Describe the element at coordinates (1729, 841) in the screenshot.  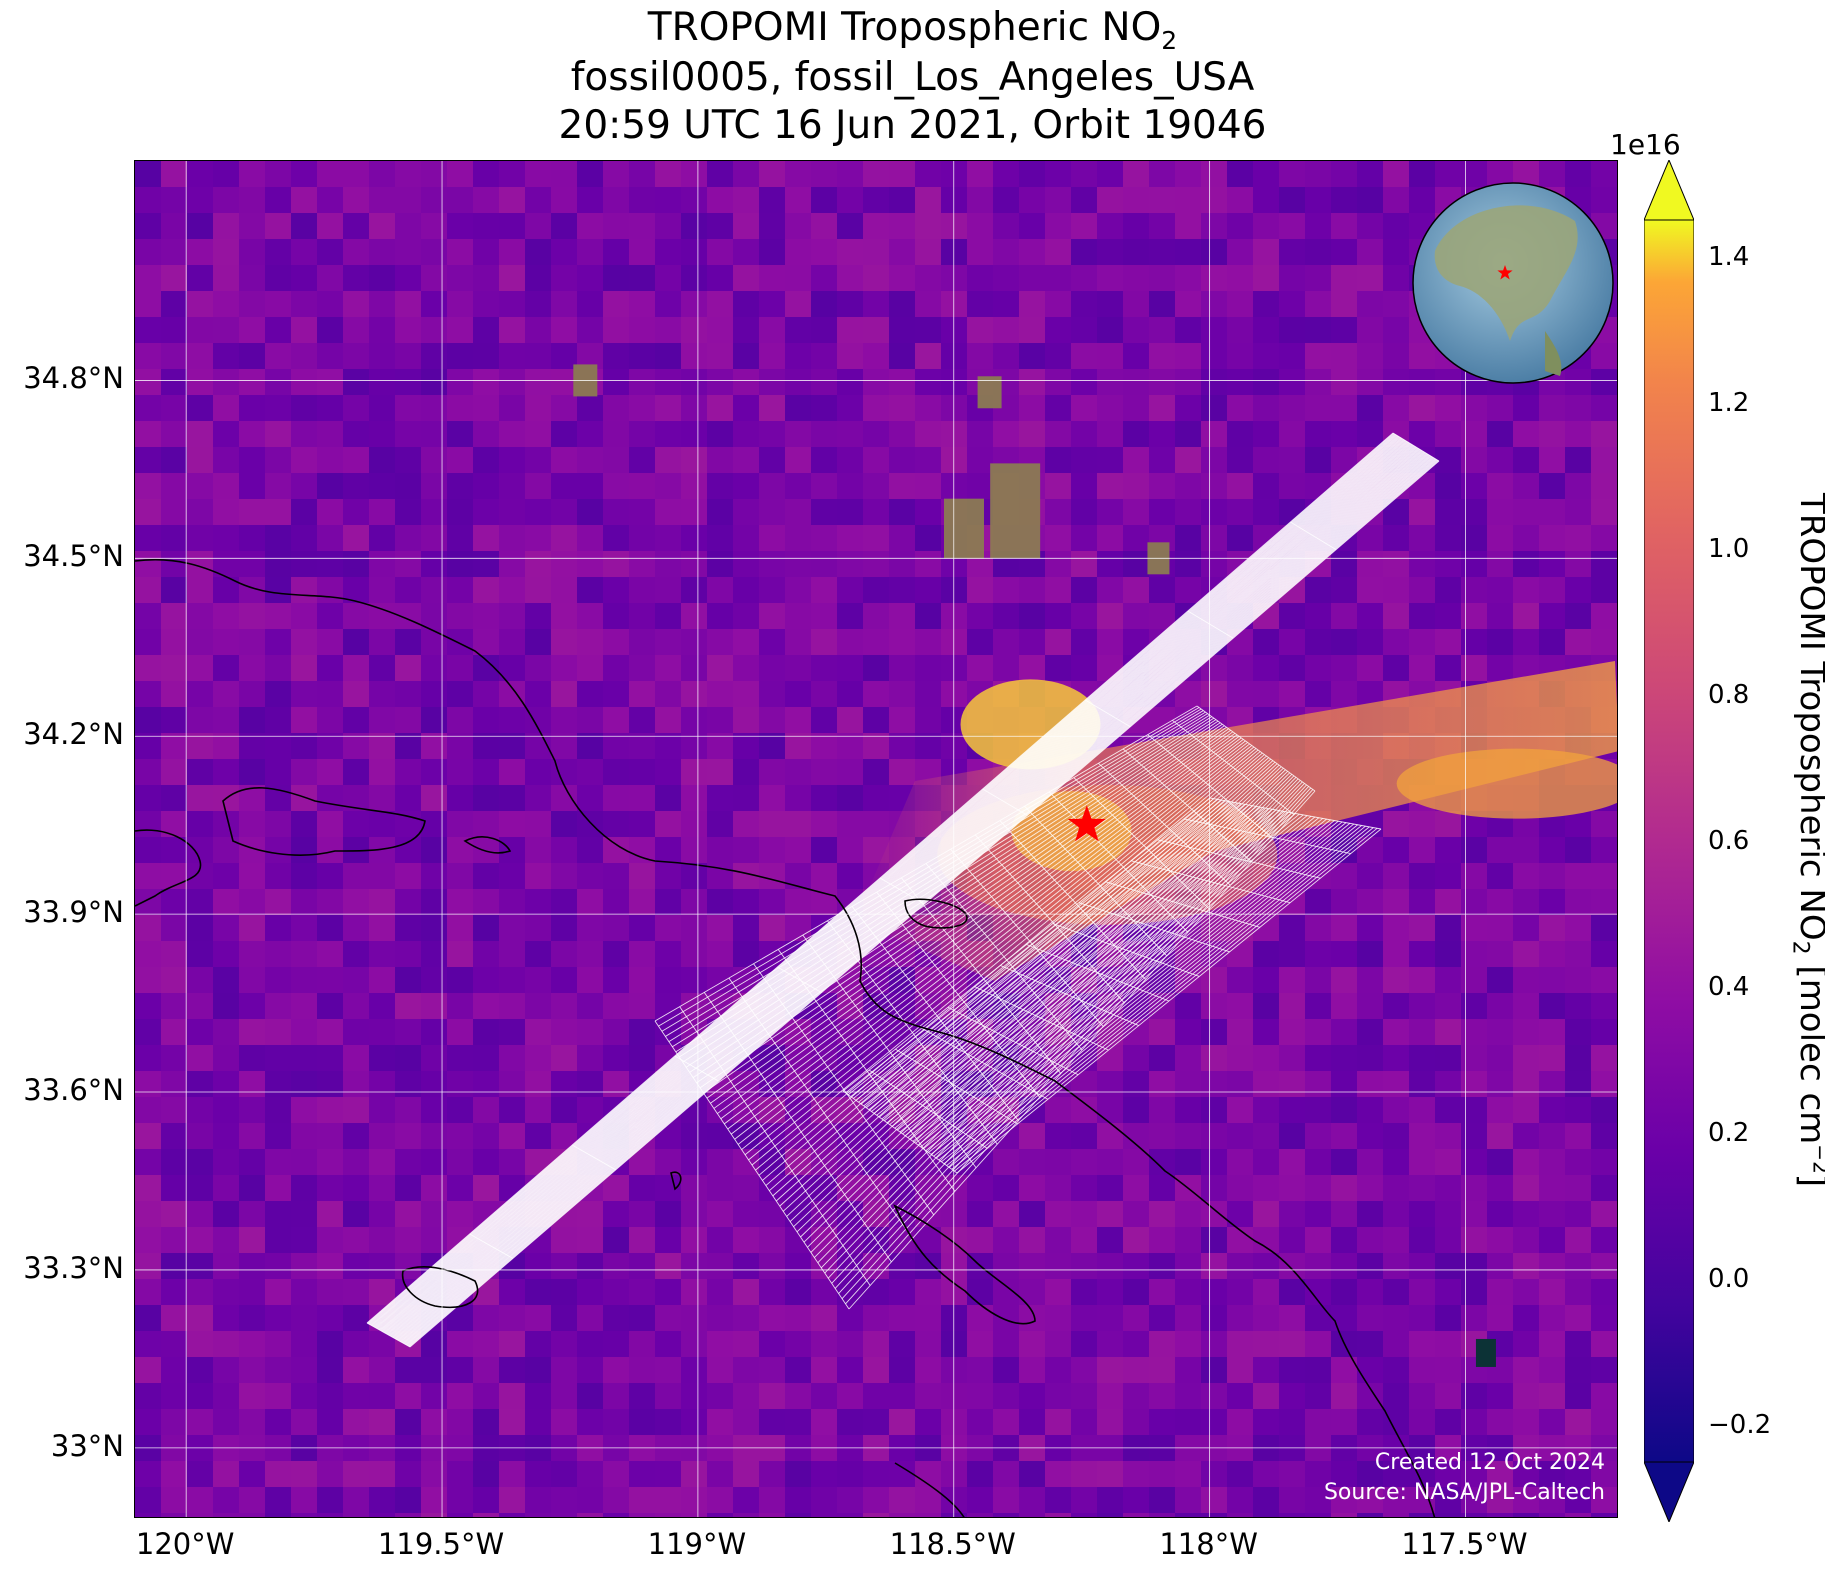
I see `colorbar-tick-label: 0.6` at that location.